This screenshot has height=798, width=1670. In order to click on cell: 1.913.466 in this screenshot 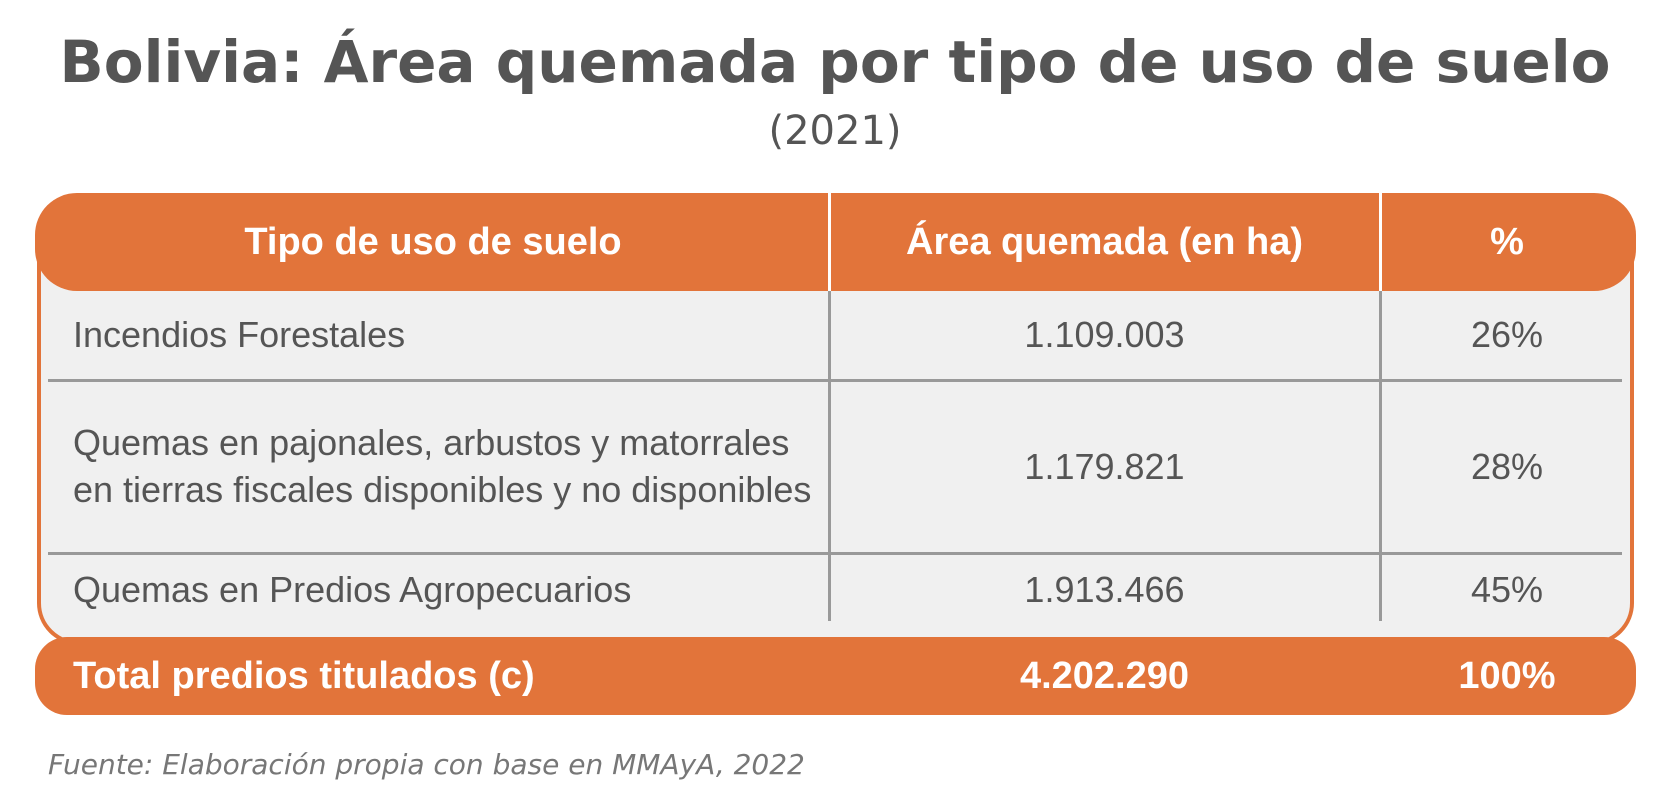, I will do `click(1104, 589)`.